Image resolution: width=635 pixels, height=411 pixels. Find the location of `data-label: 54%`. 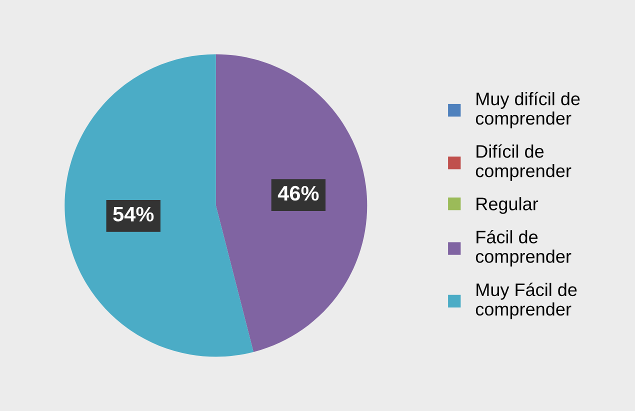

data-label: 54% is located at coordinates (133, 214).